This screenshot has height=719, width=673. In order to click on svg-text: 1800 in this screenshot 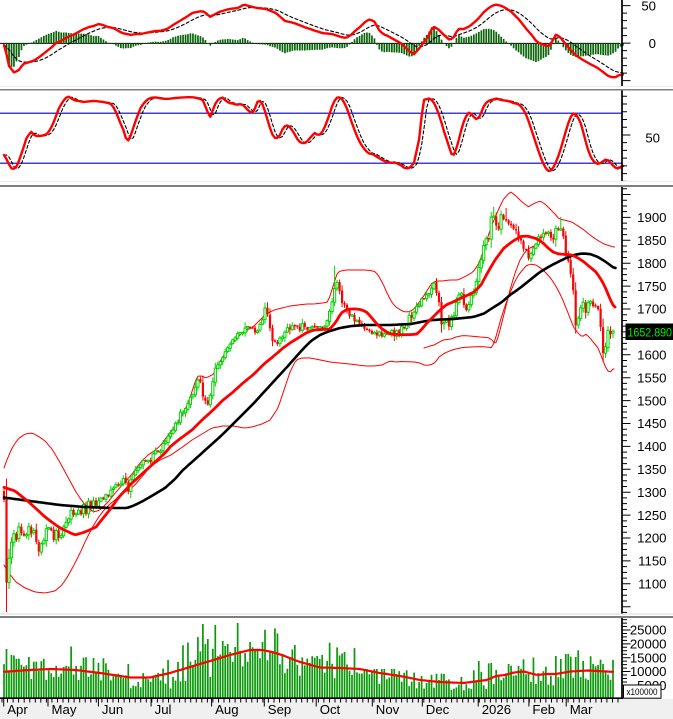, I will do `click(651, 263)`.